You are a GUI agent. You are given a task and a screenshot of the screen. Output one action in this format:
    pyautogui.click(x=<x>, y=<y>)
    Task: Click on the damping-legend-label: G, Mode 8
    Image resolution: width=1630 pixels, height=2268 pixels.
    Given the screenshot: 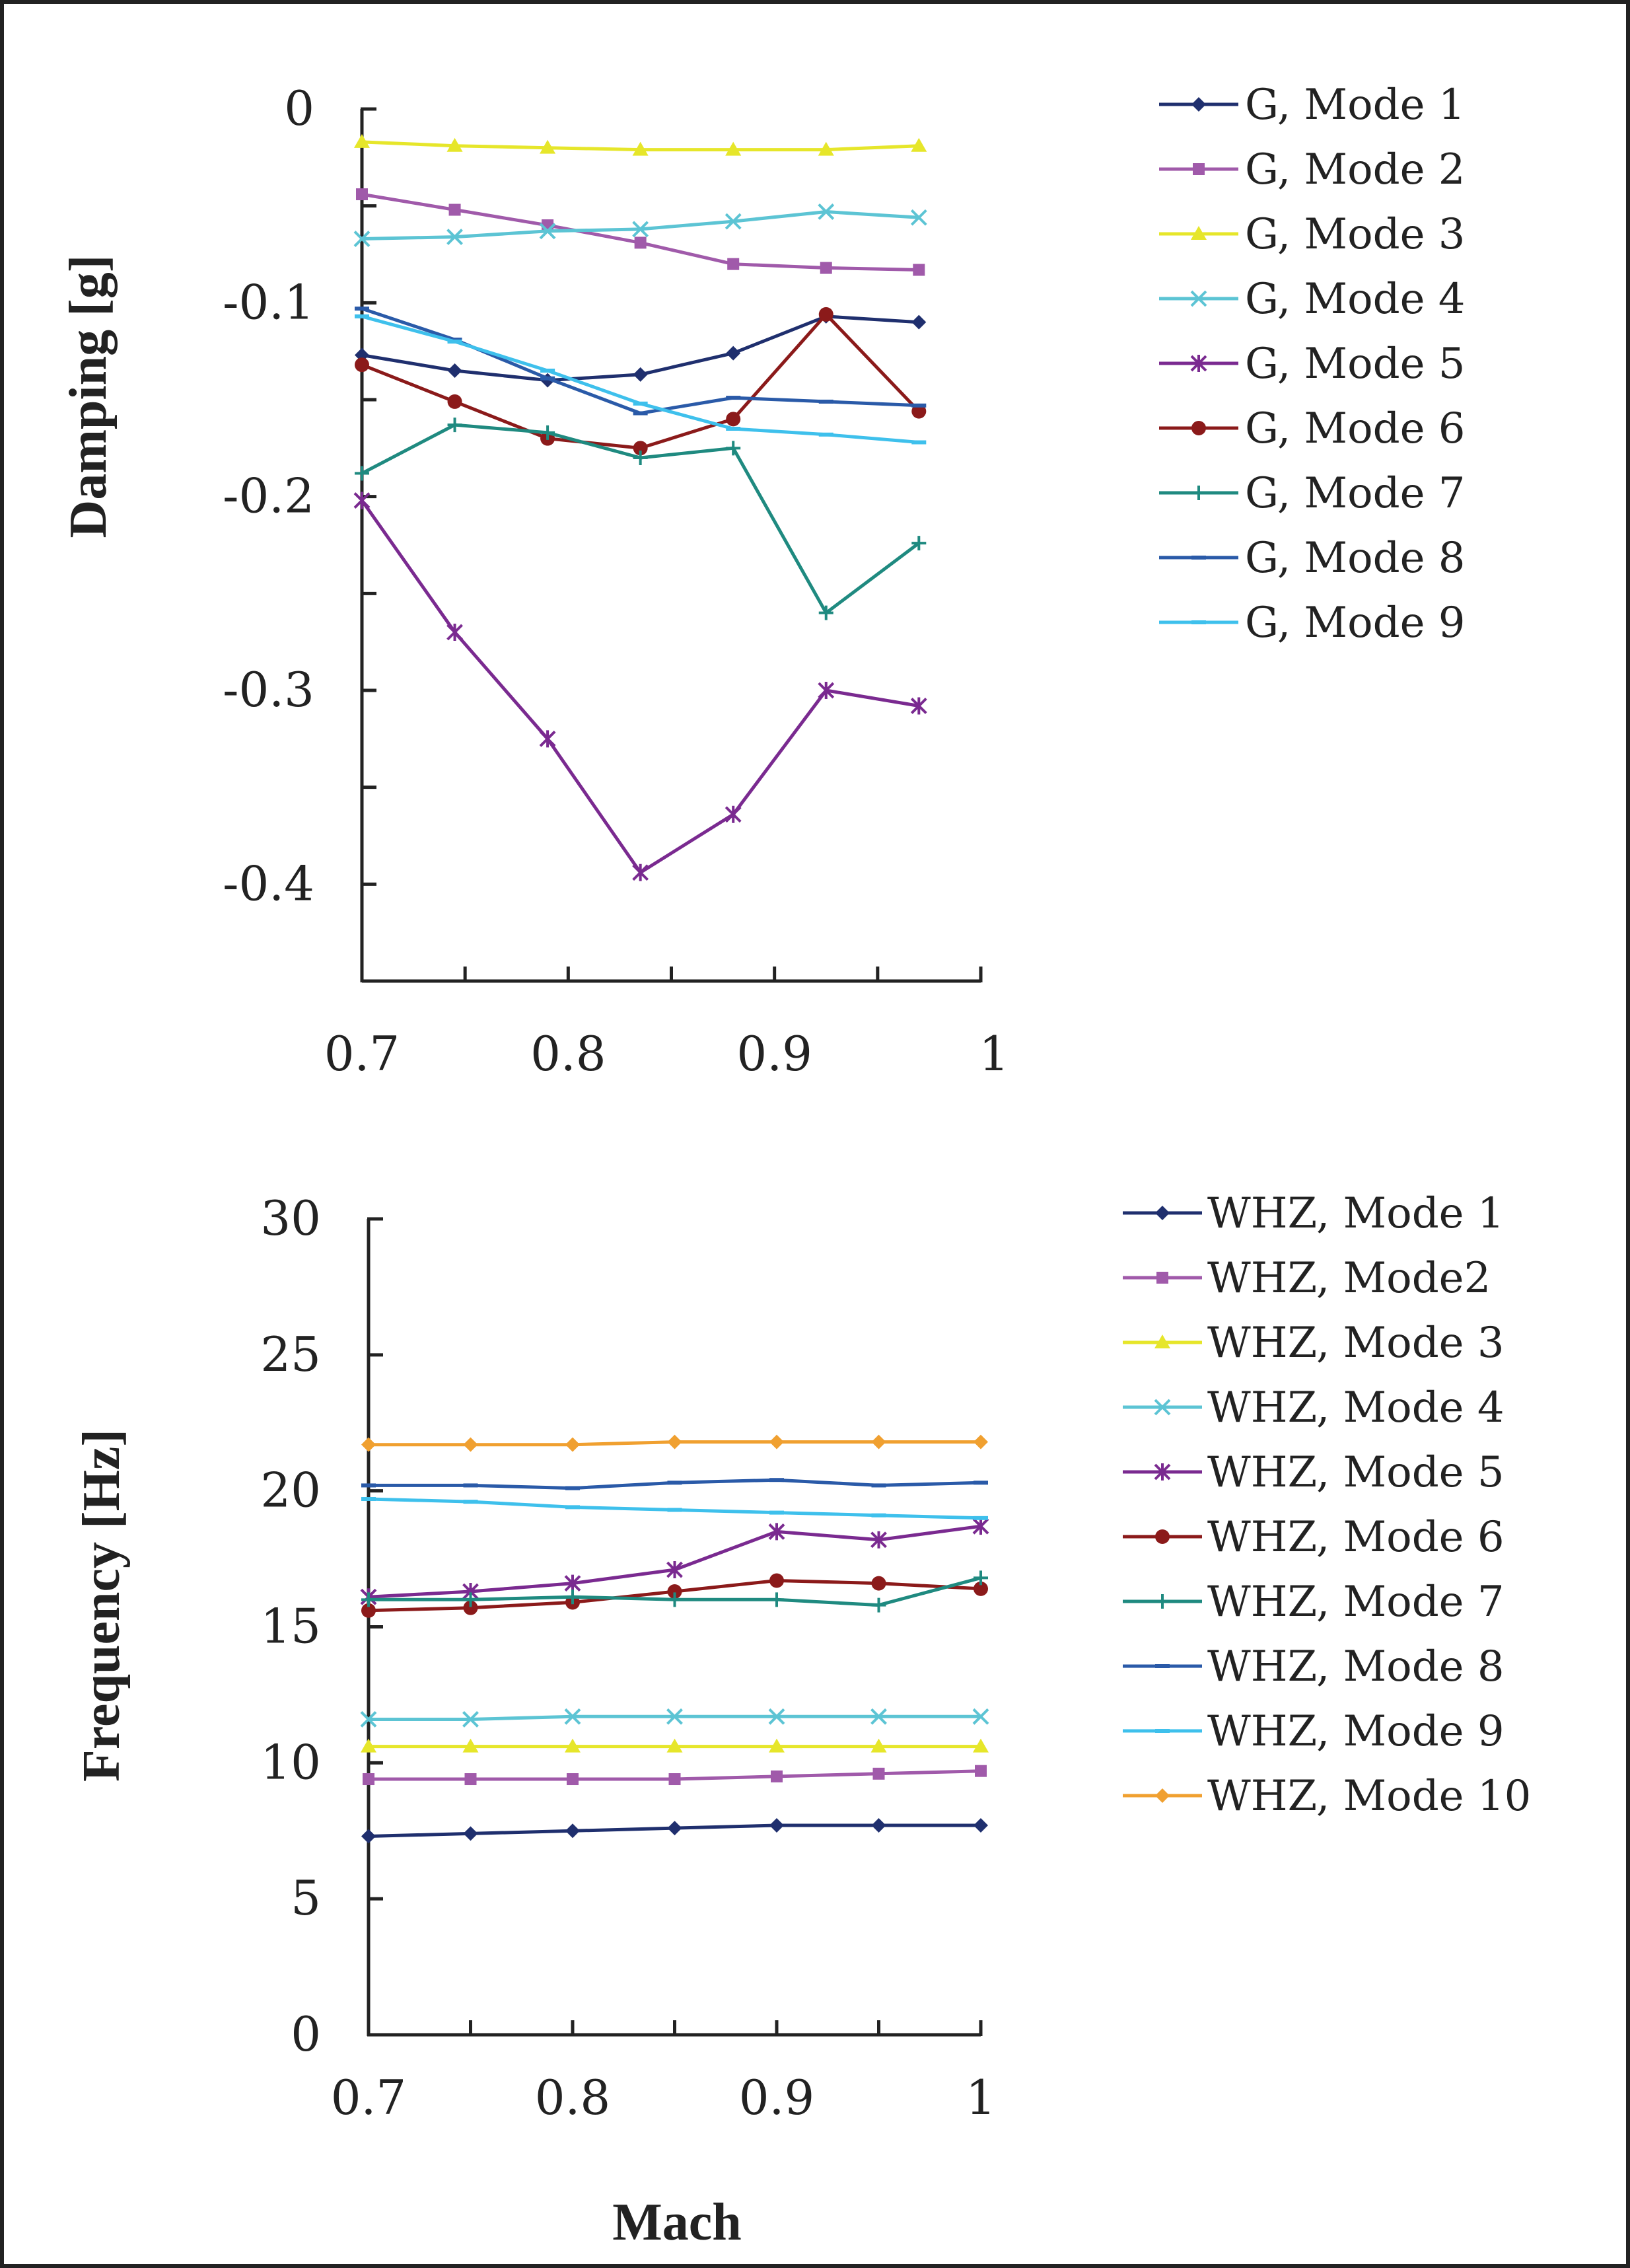 What is the action you would take?
    pyautogui.click(x=1355, y=558)
    